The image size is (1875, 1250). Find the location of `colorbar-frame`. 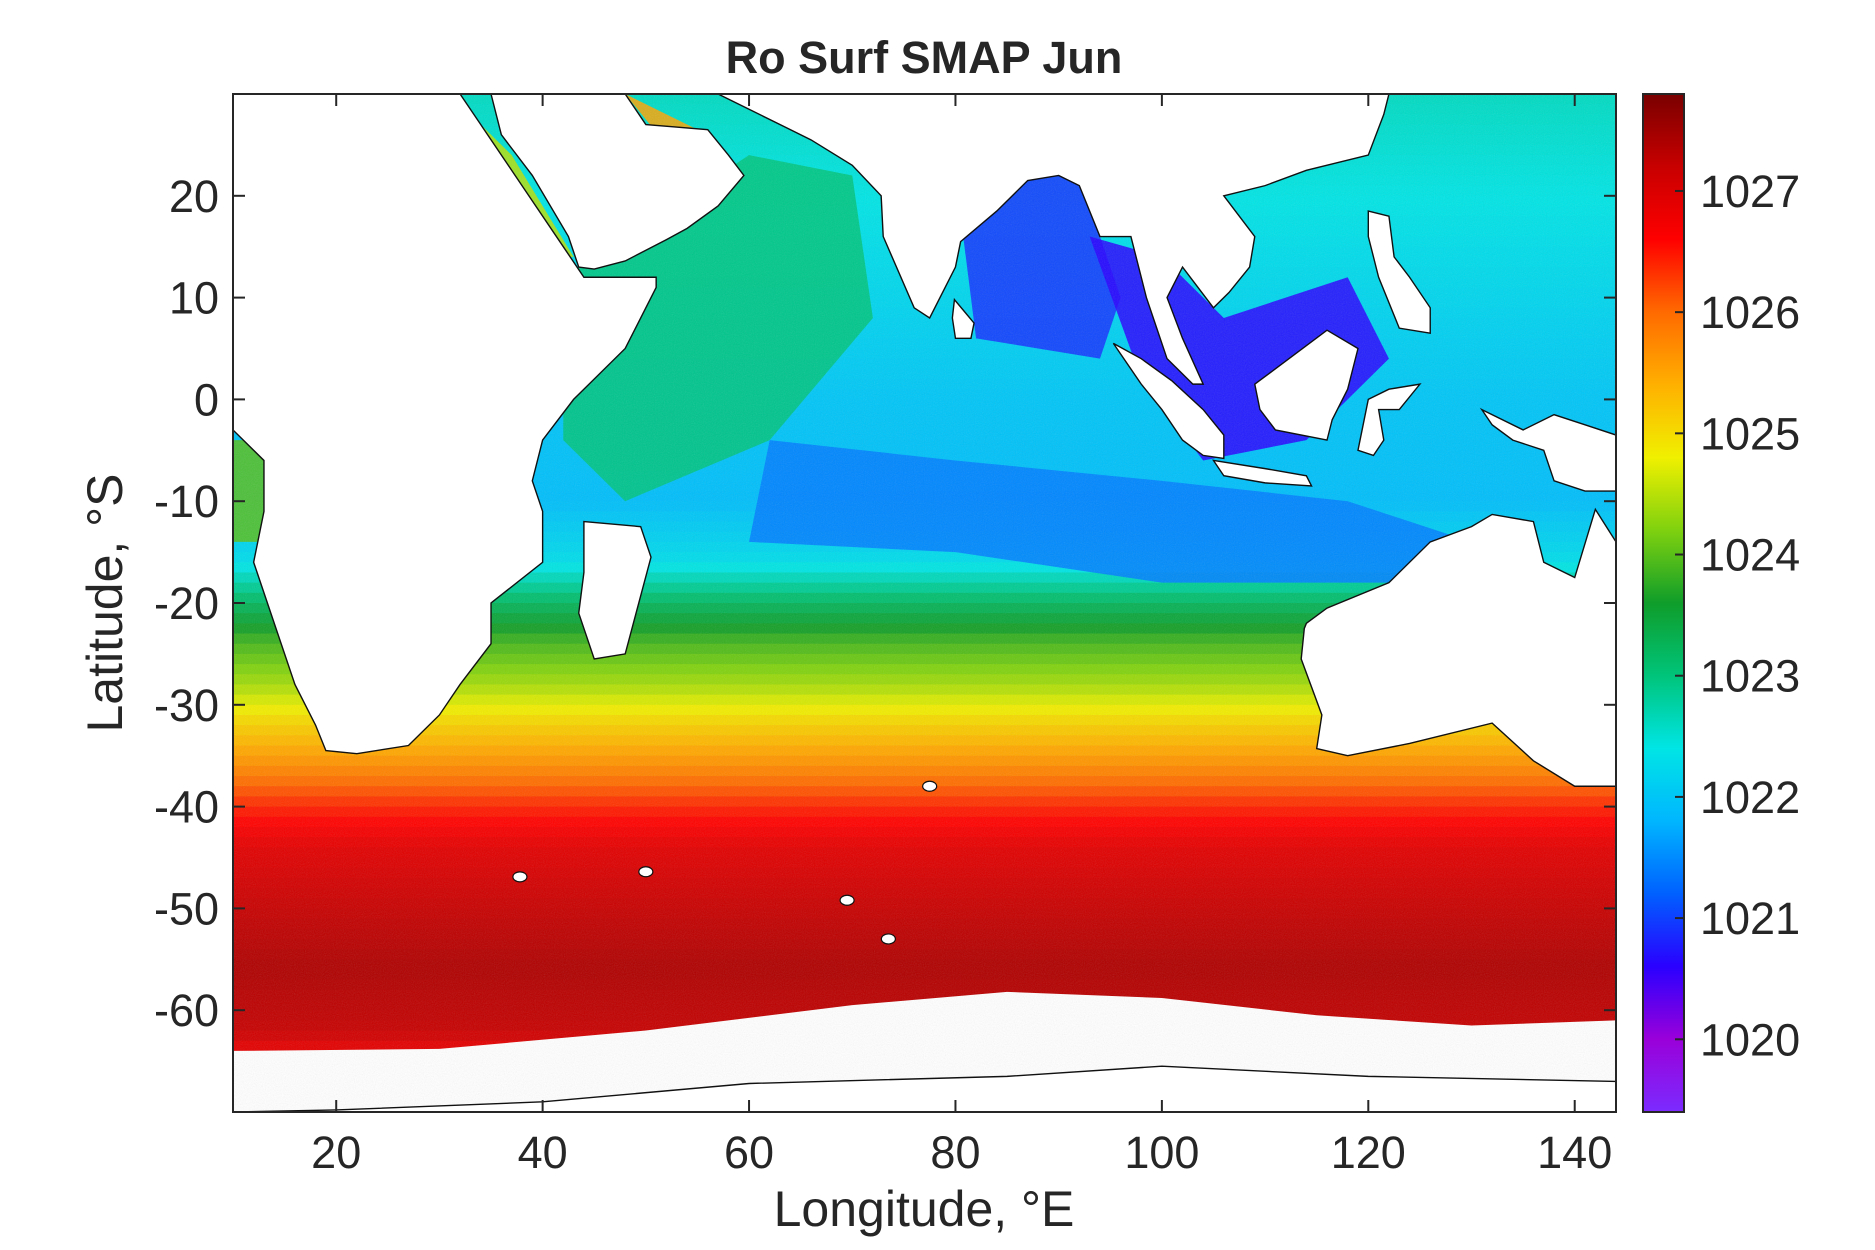

colorbar-frame is located at coordinates (1663, 603).